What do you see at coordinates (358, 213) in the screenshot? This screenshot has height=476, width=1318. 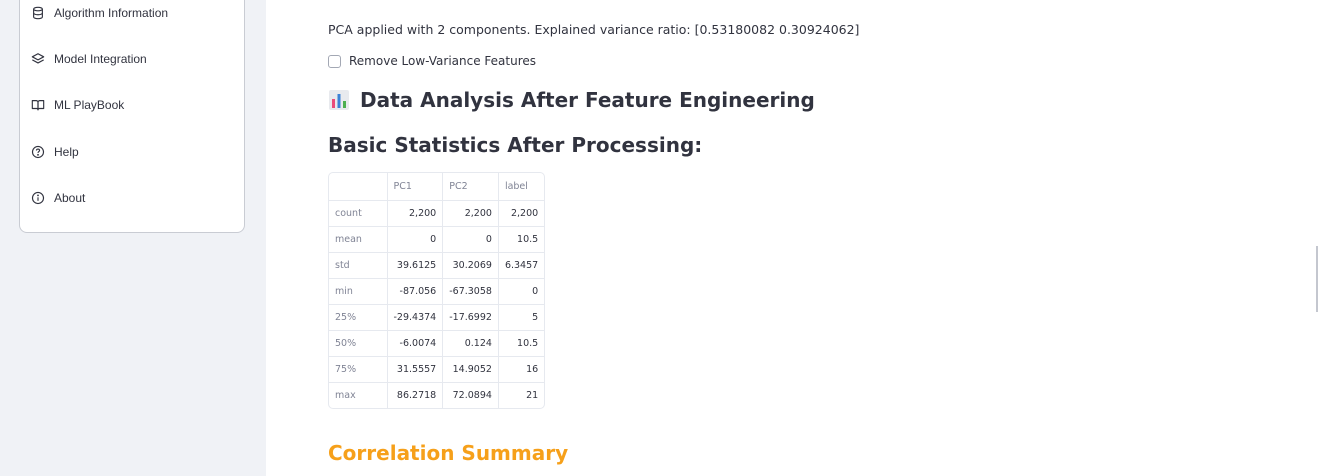 I see `row-index: count` at bounding box center [358, 213].